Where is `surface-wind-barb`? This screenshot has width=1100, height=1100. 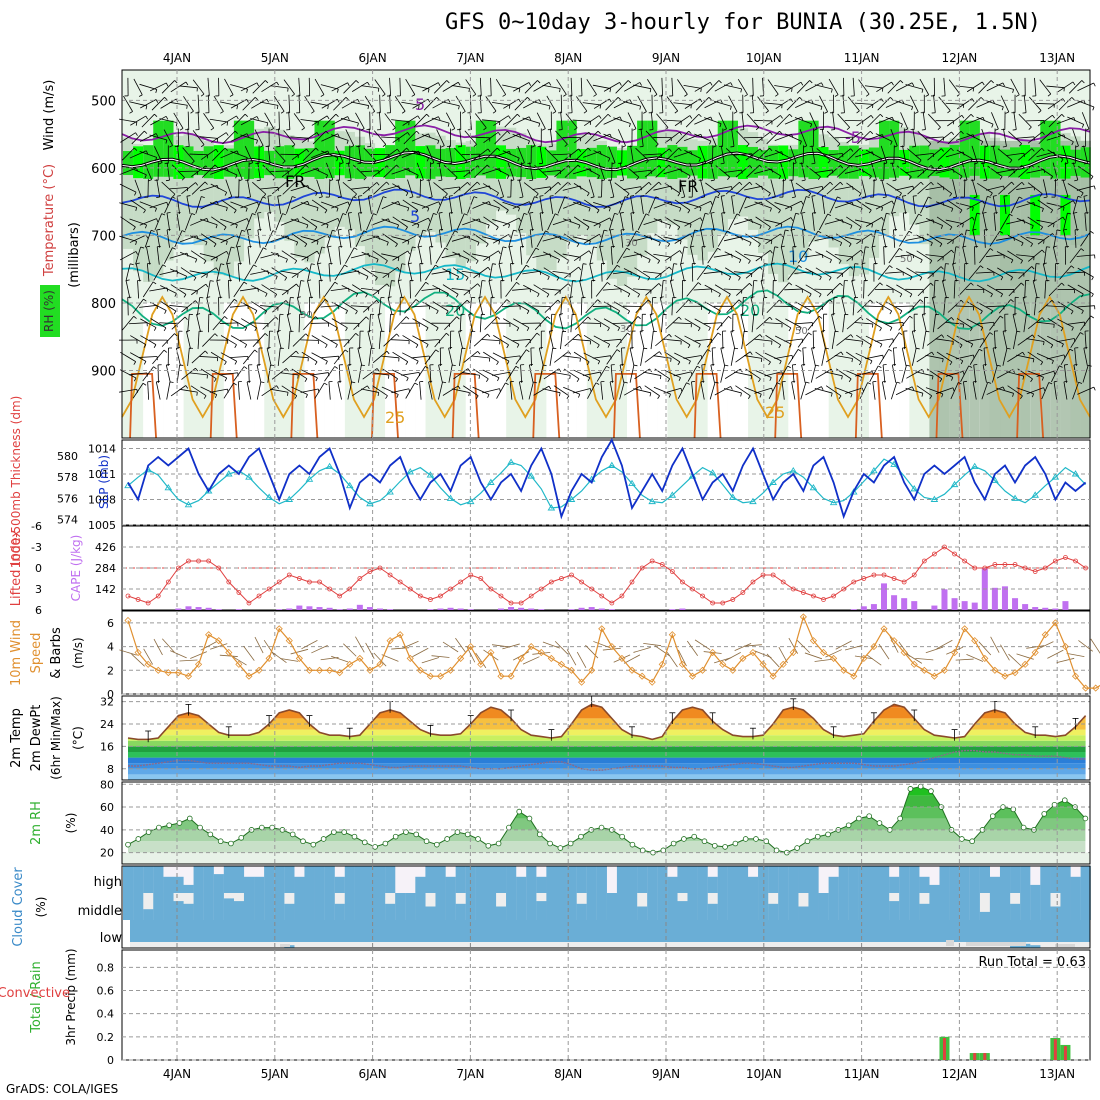 surface-wind-barb is located at coordinates (461, 645).